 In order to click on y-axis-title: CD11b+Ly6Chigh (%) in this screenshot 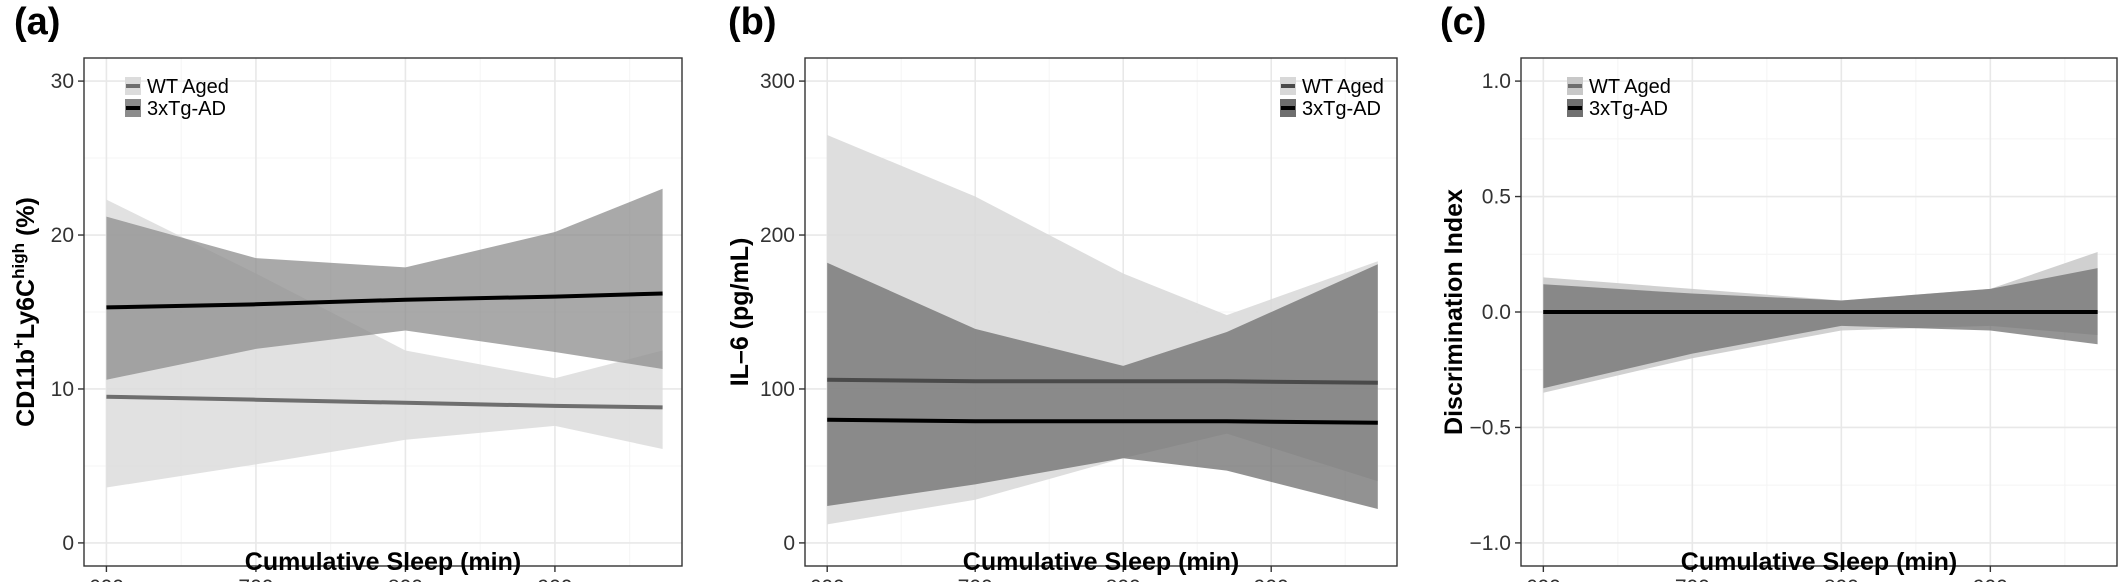, I will do `click(24, 312)`.